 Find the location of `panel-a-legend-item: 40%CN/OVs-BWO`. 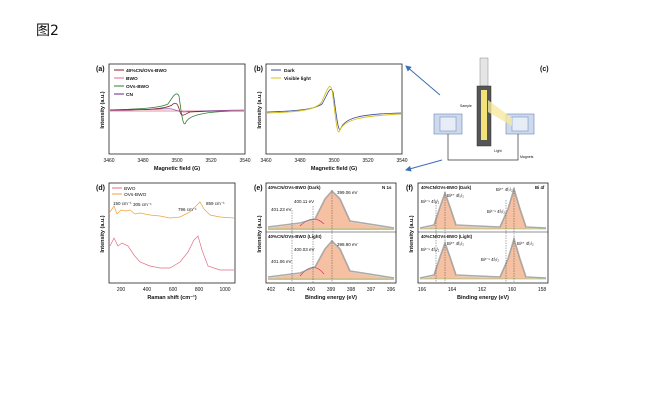

panel-a-legend-item: 40%CN/OVs-BWO is located at coordinates (146, 71).